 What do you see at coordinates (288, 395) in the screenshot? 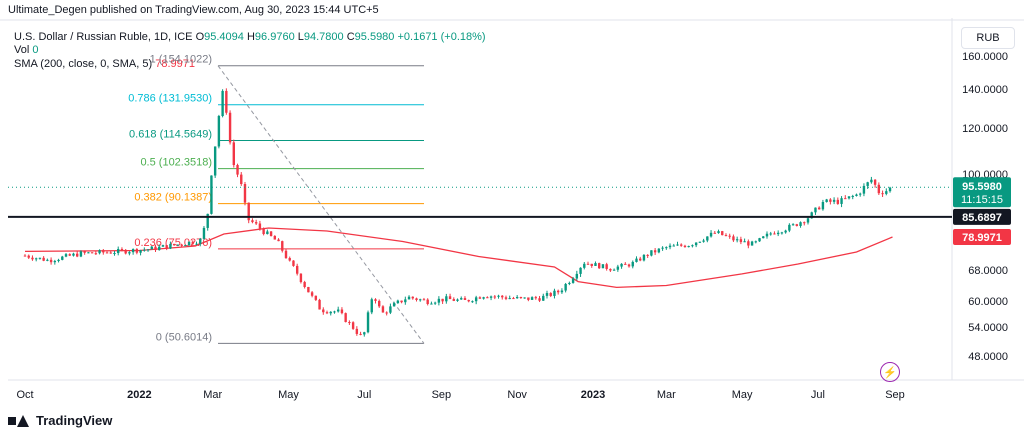
I see `x-tick-label: May` at bounding box center [288, 395].